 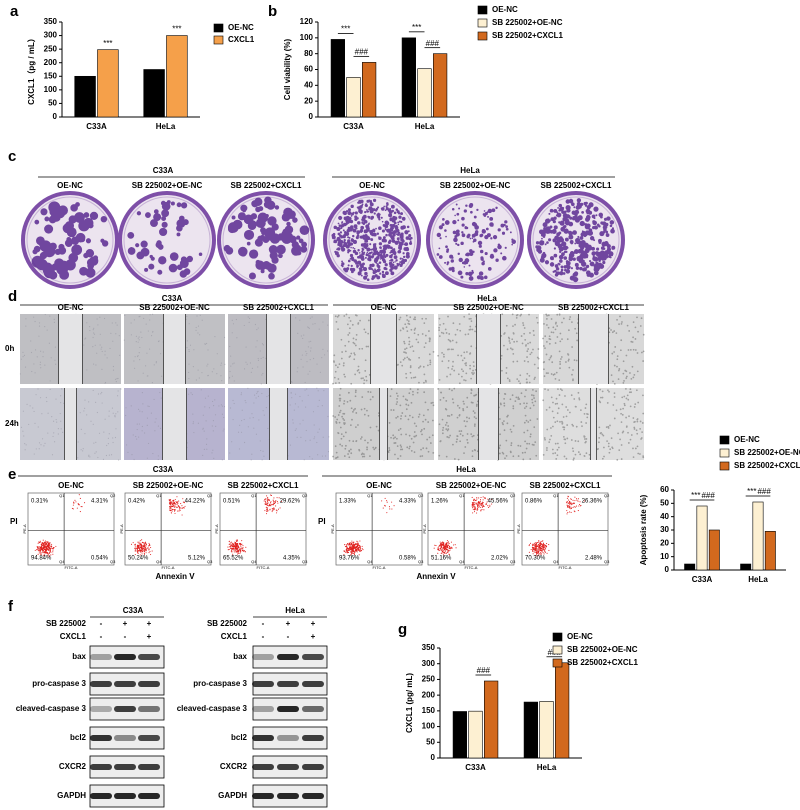 I want to click on protein-label: cleaved-caspase 3, so click(x=51, y=708).